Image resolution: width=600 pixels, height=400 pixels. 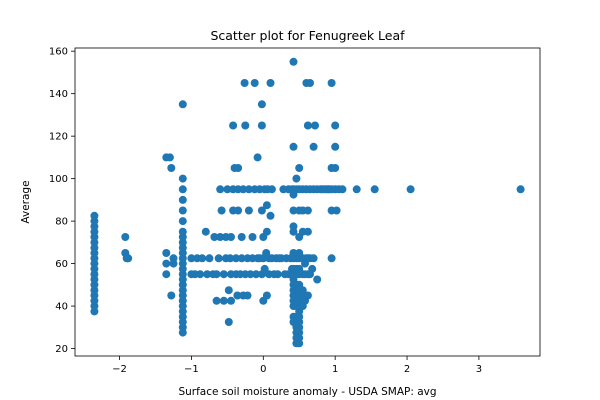 What do you see at coordinates (58, 52) in the screenshot?
I see `y-tick-label: 160` at bounding box center [58, 52].